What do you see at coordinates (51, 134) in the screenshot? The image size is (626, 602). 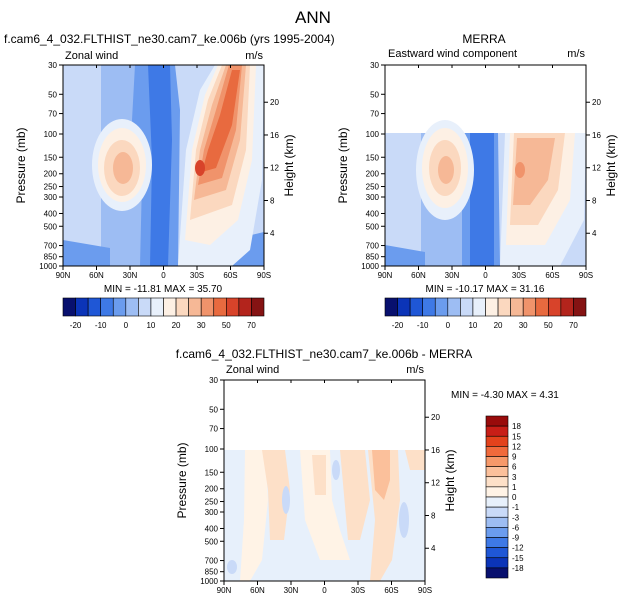 I see `pressure-tick-label: 100` at bounding box center [51, 134].